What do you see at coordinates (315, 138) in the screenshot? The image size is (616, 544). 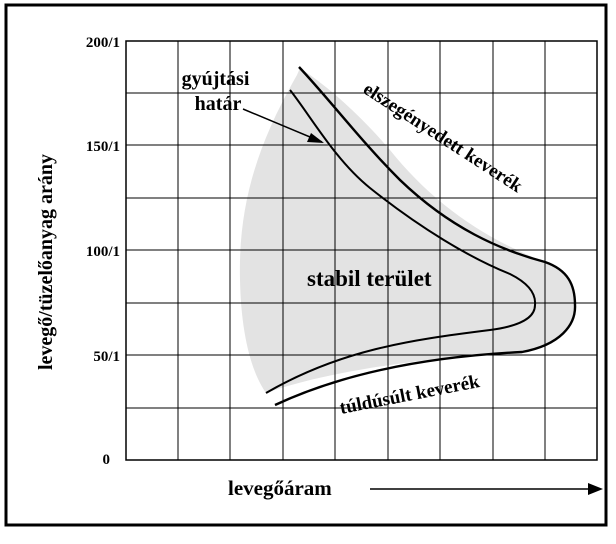 I see `ignition-pointer-arrowhead` at bounding box center [315, 138].